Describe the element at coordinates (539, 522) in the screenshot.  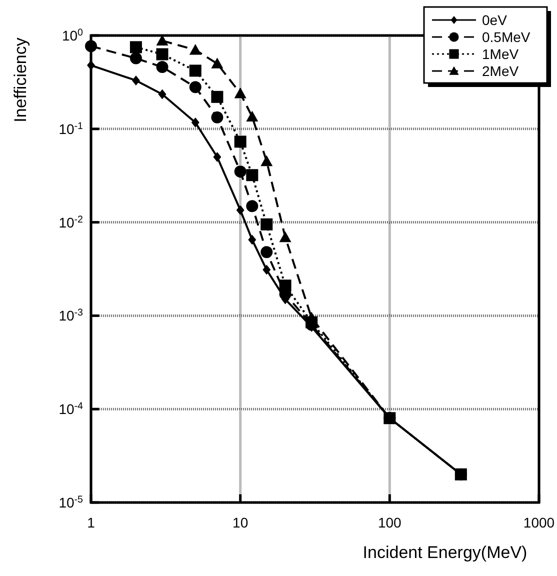
I see `x-tick-label: 1000` at that location.